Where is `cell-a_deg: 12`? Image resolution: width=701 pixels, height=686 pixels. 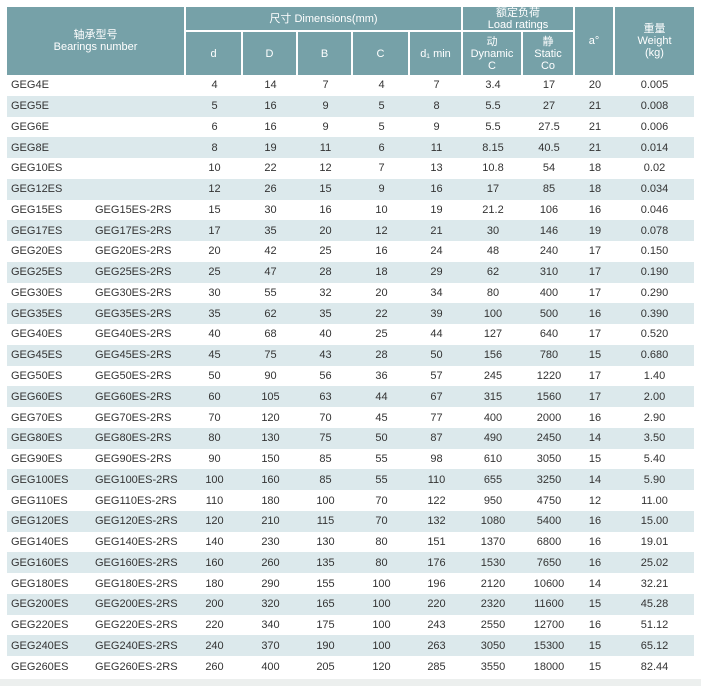
cell-a_deg: 12 is located at coordinates (595, 500).